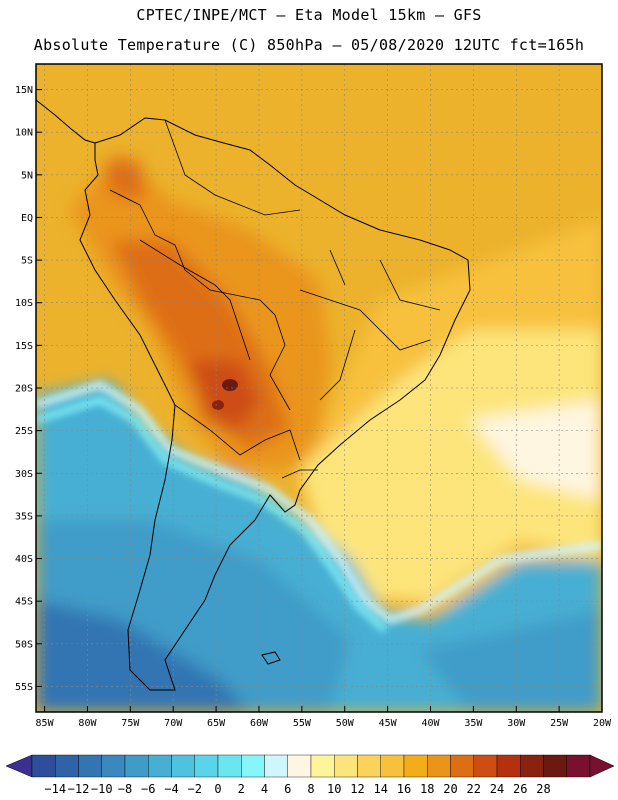 The image size is (618, 800). Describe the element at coordinates (171, 789) in the screenshot. I see `colorbar-label: −4` at that location.